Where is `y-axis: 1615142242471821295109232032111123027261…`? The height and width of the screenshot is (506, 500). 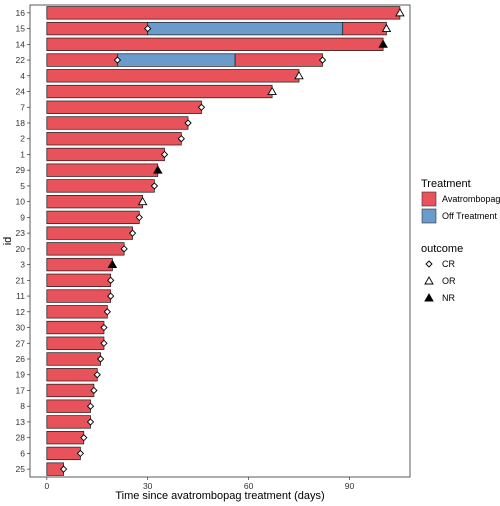
y-axis: 1615142242471821295109232032111123027261… is located at coordinates (23, 241).